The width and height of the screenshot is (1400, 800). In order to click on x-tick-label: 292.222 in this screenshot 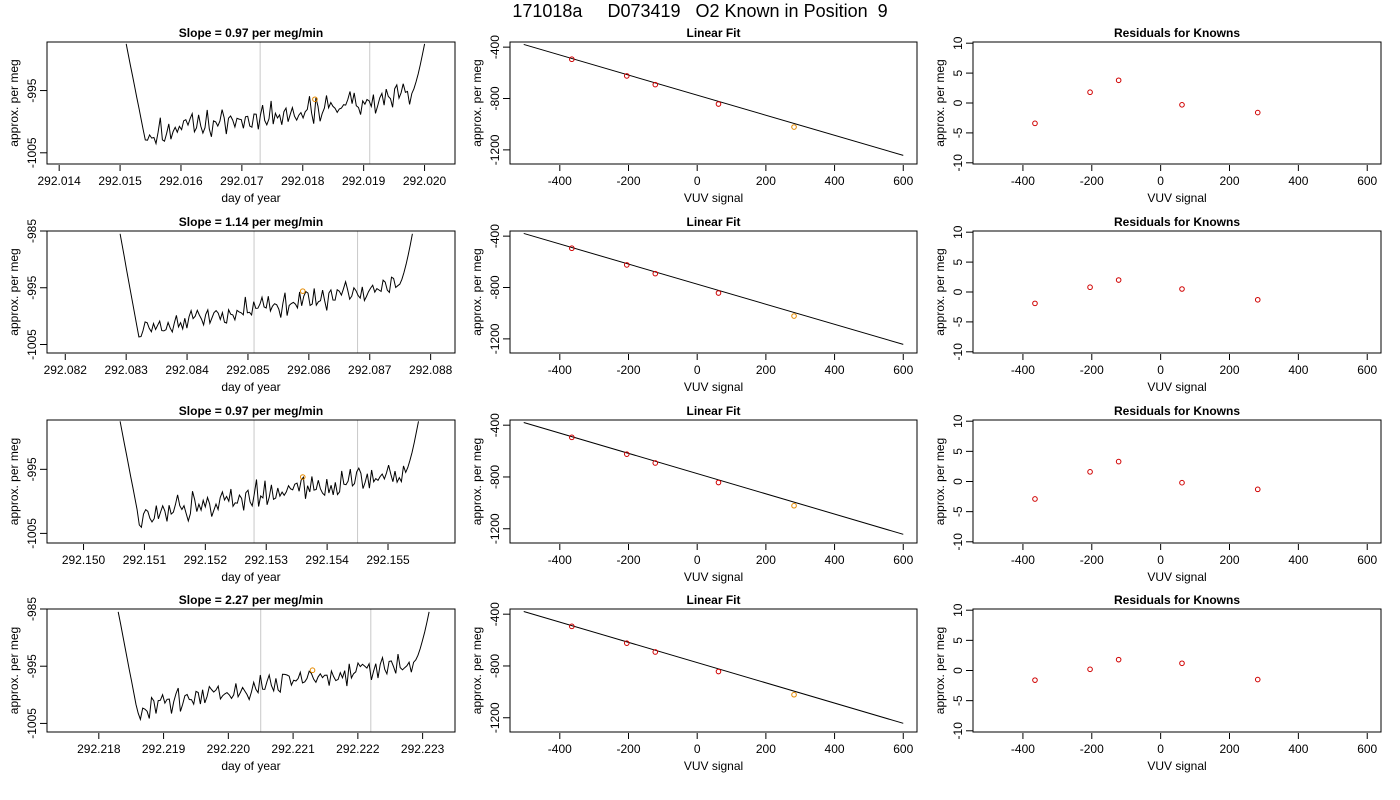, I will do `click(358, 749)`.